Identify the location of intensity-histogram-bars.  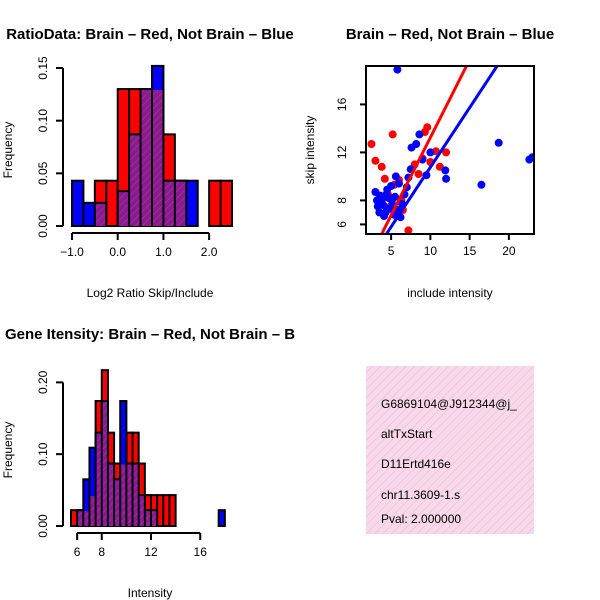
(148, 448).